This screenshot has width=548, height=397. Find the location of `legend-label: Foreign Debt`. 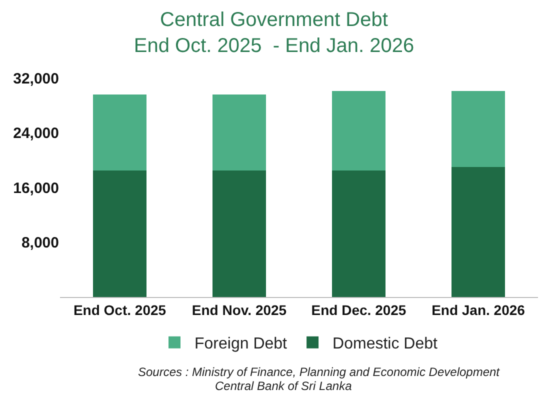

legend-label: Foreign Debt is located at coordinates (241, 344).